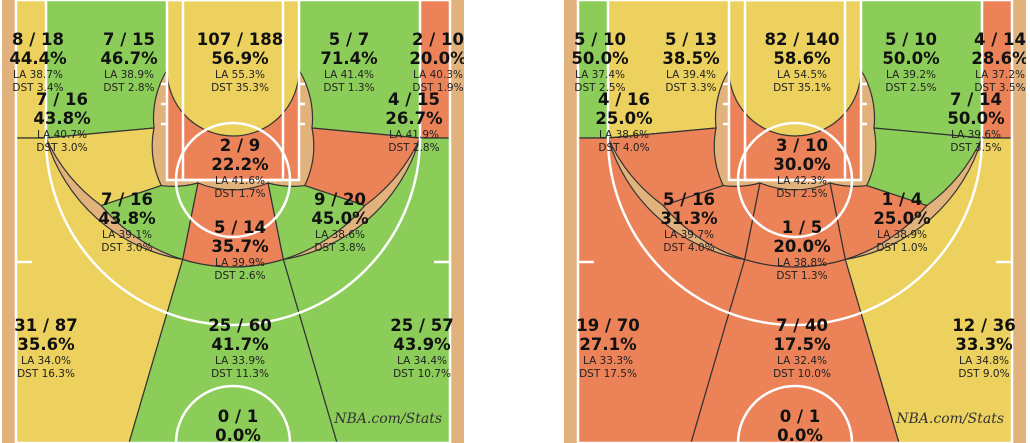 The image size is (1030, 443). What do you see at coordinates (340, 218) in the screenshot?
I see `zone-pct: 45.0%` at bounding box center [340, 218].